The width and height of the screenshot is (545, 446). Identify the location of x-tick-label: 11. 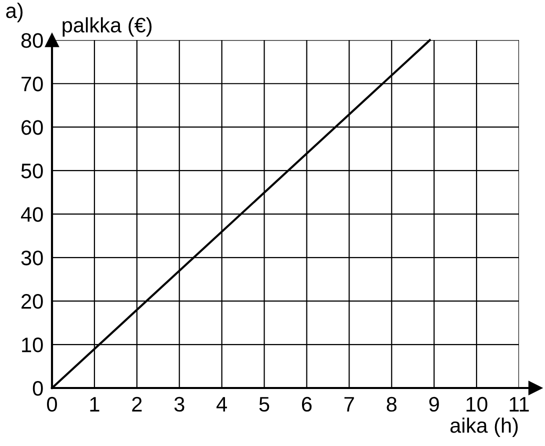
(519, 404).